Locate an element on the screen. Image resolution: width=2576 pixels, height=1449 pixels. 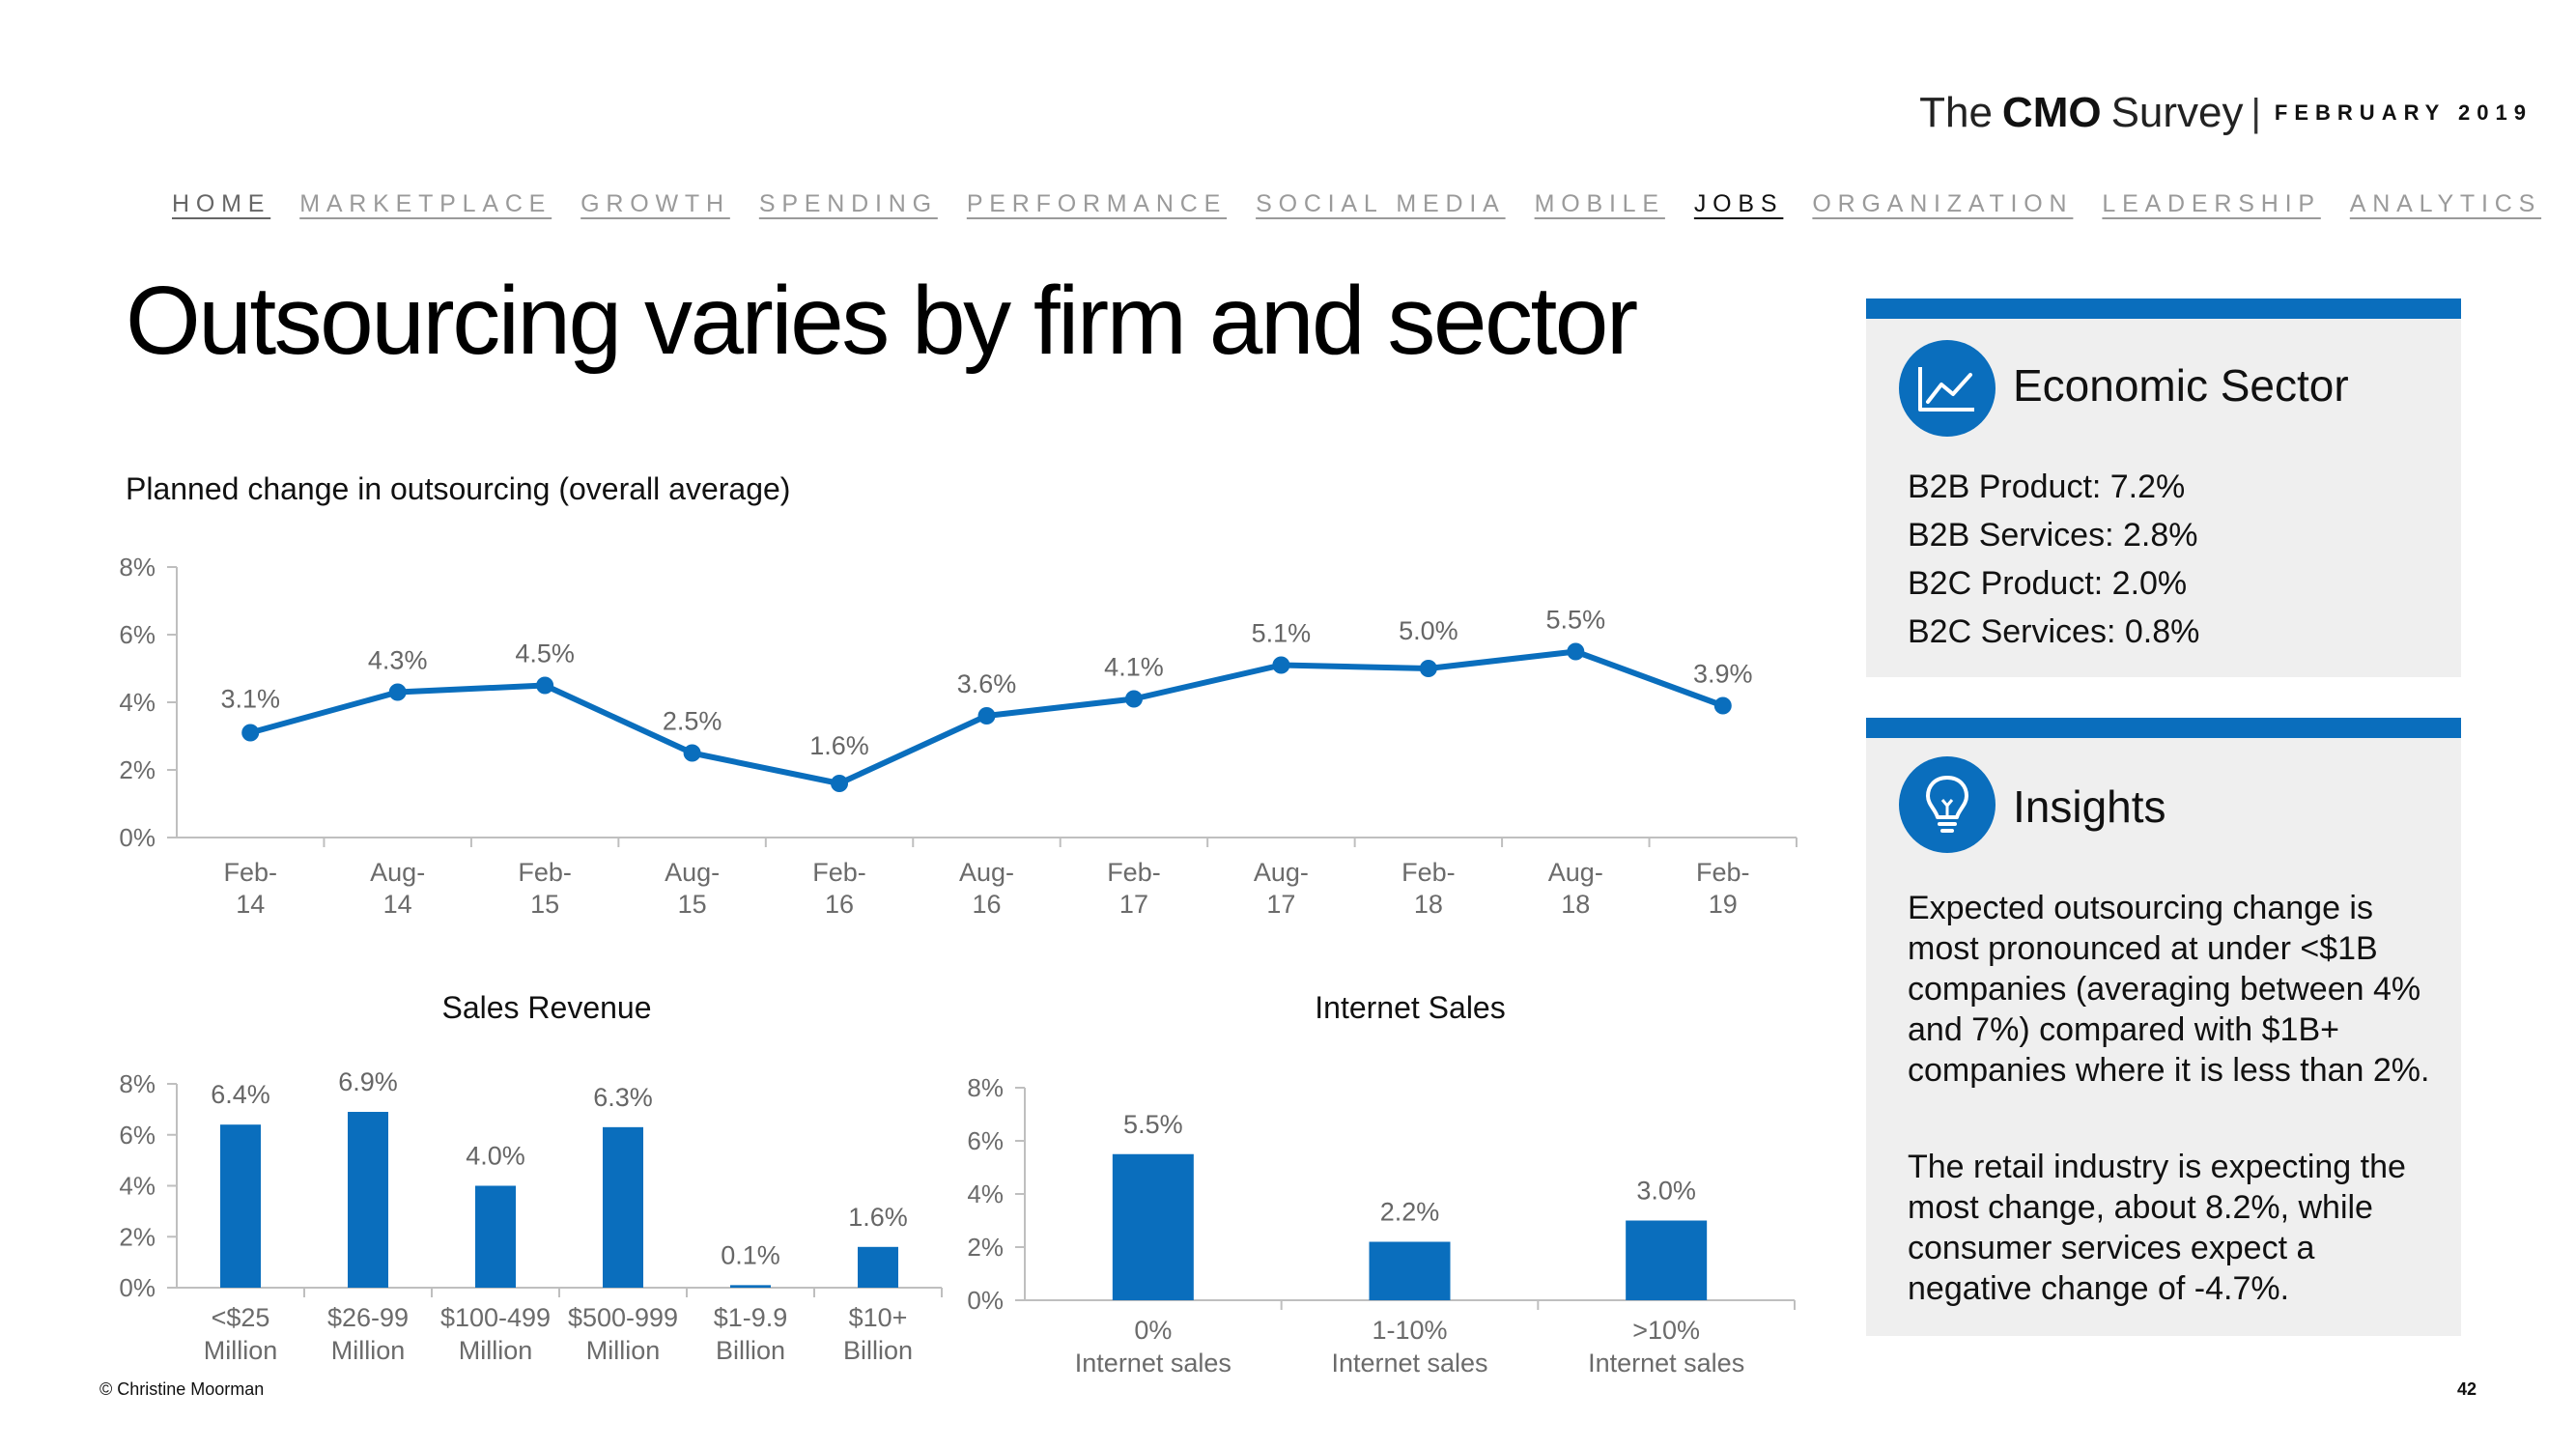
nav-leadership: LEADERSHIP is located at coordinates (2211, 203).